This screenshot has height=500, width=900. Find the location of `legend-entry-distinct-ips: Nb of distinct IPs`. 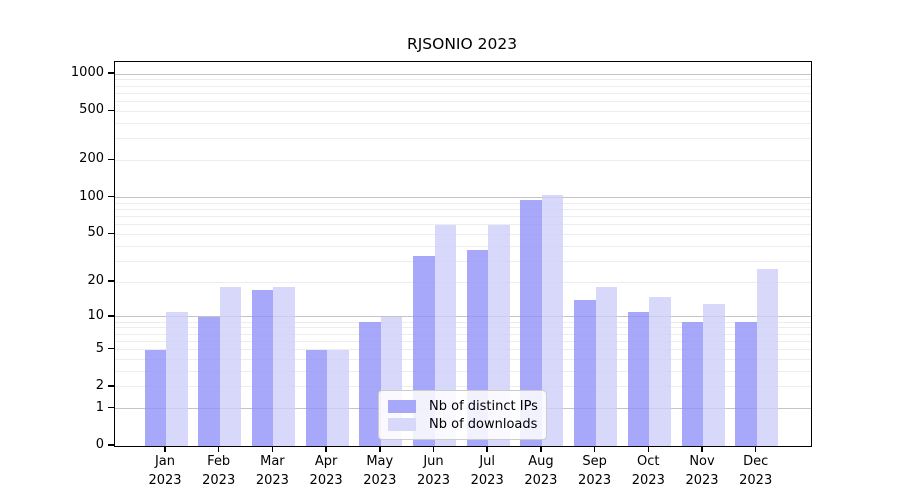

legend-entry-distinct-ips: Nb of distinct IPs is located at coordinates (463, 406).